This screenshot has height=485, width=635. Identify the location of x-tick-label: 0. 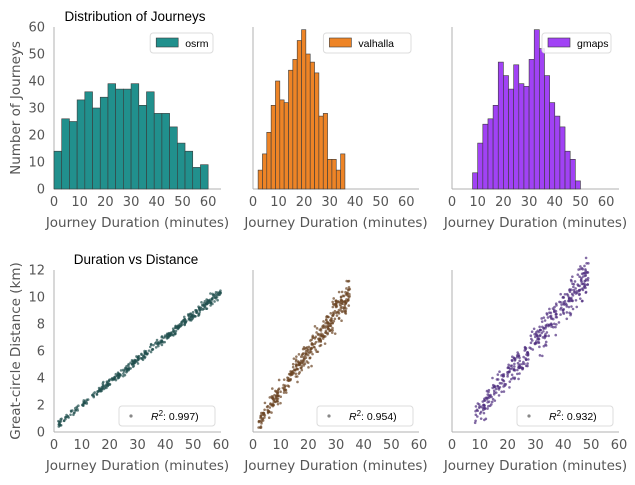
(452, 202).